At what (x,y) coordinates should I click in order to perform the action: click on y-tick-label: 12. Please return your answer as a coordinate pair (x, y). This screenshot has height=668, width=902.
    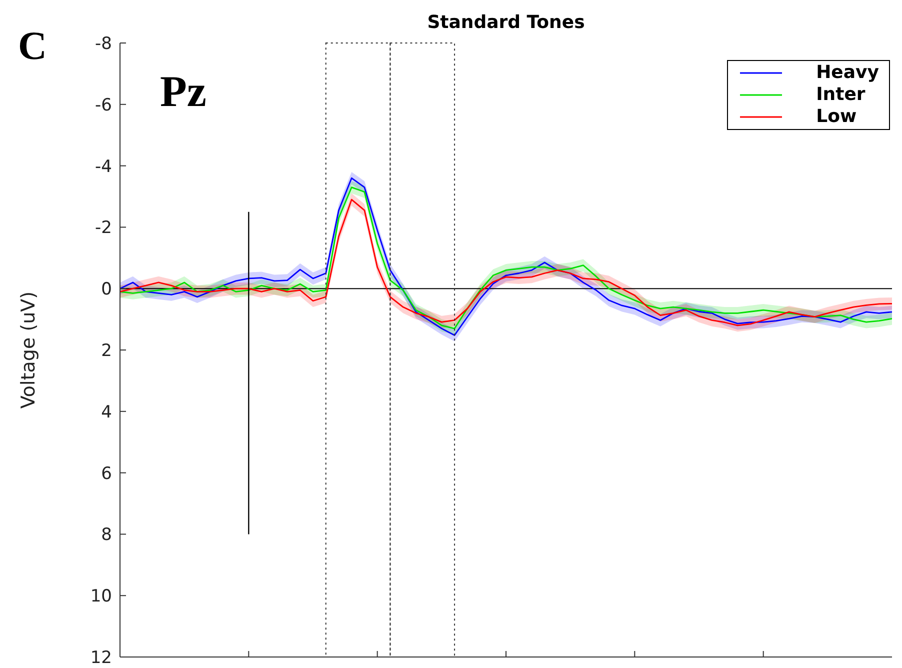
    Looking at the image, I should click on (101, 658).